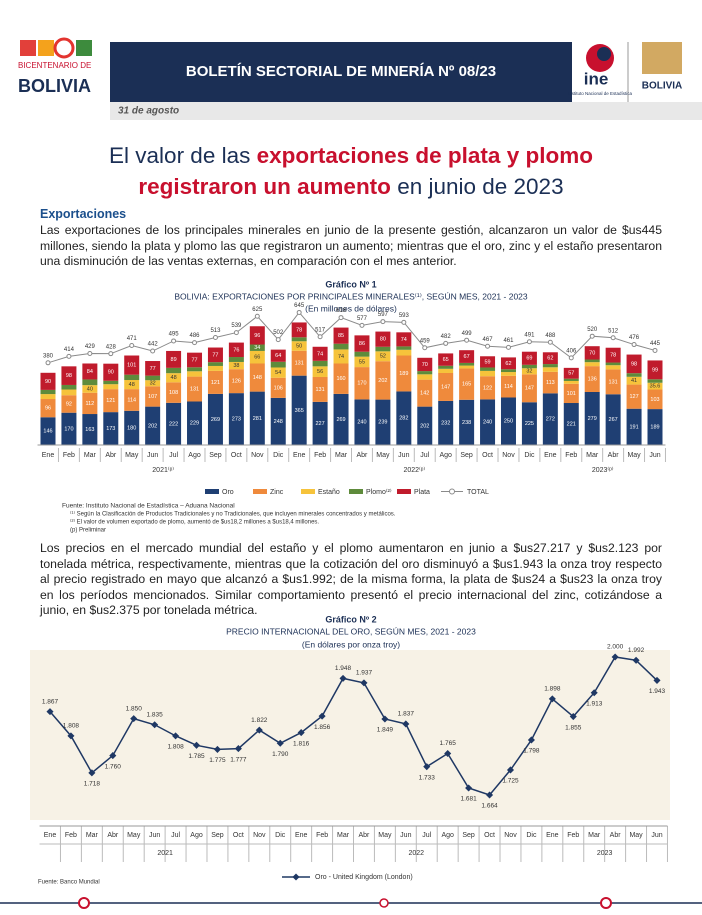  Describe the element at coordinates (69, 883) in the screenshot. I see `source: Fuente: Banco Mundial` at that location.